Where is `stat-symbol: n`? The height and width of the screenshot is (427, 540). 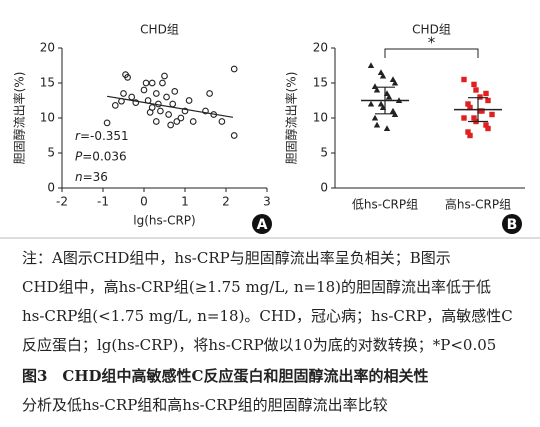
stat-symbol: n is located at coordinates (79, 177).